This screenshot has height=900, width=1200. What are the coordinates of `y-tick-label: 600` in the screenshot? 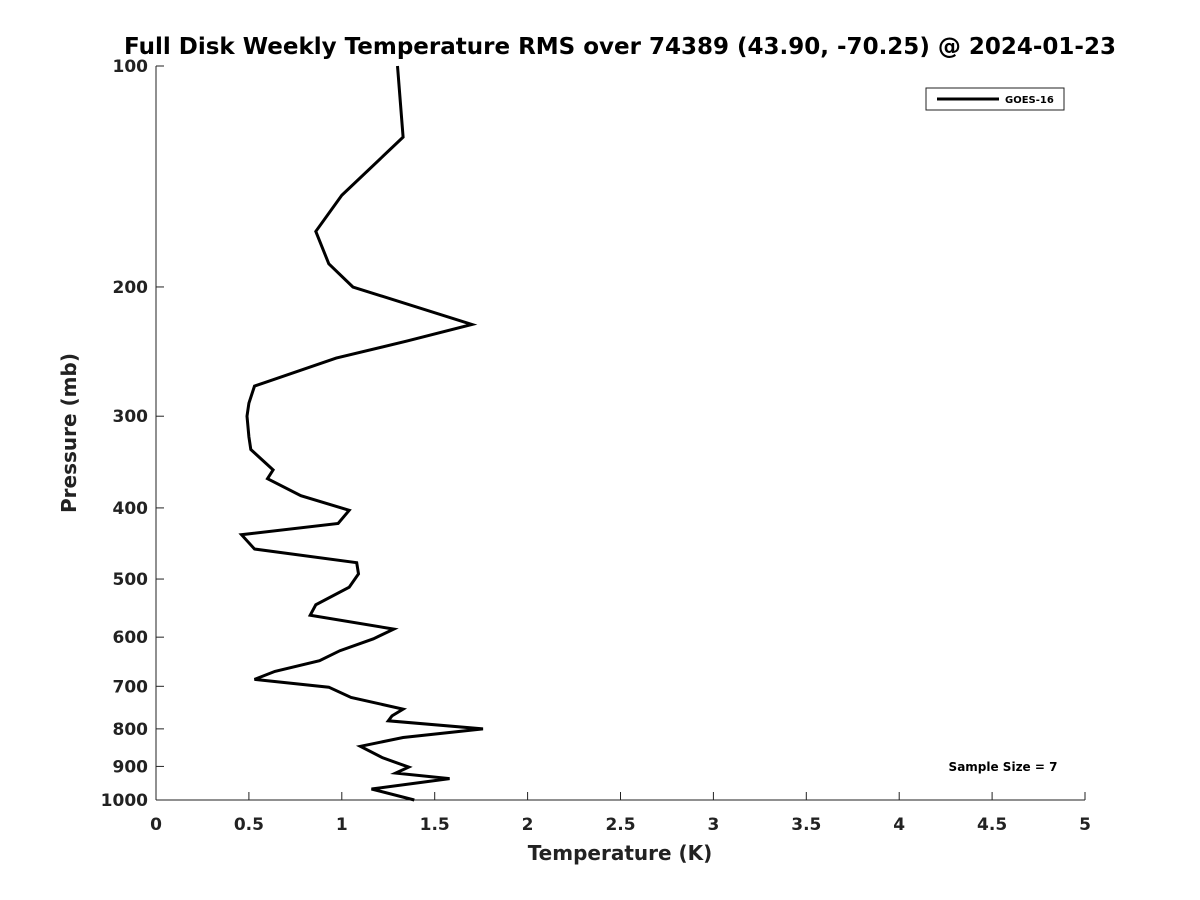 It's located at (131, 638).